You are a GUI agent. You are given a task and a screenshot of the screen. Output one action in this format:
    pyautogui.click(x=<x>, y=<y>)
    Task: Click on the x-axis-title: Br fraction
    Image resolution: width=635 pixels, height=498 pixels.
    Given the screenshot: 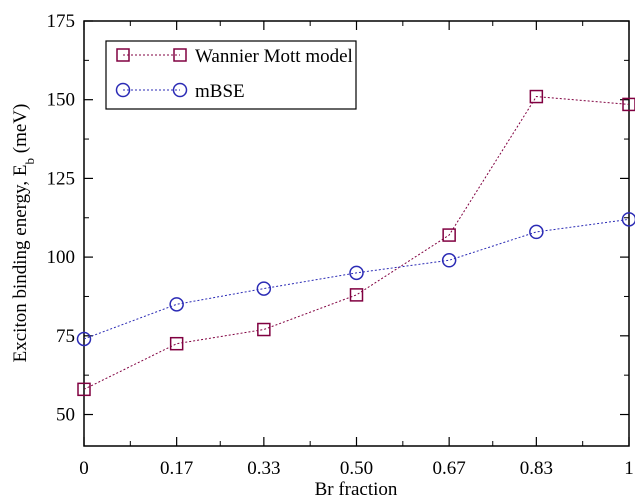 What is the action you would take?
    pyautogui.click(x=356, y=488)
    